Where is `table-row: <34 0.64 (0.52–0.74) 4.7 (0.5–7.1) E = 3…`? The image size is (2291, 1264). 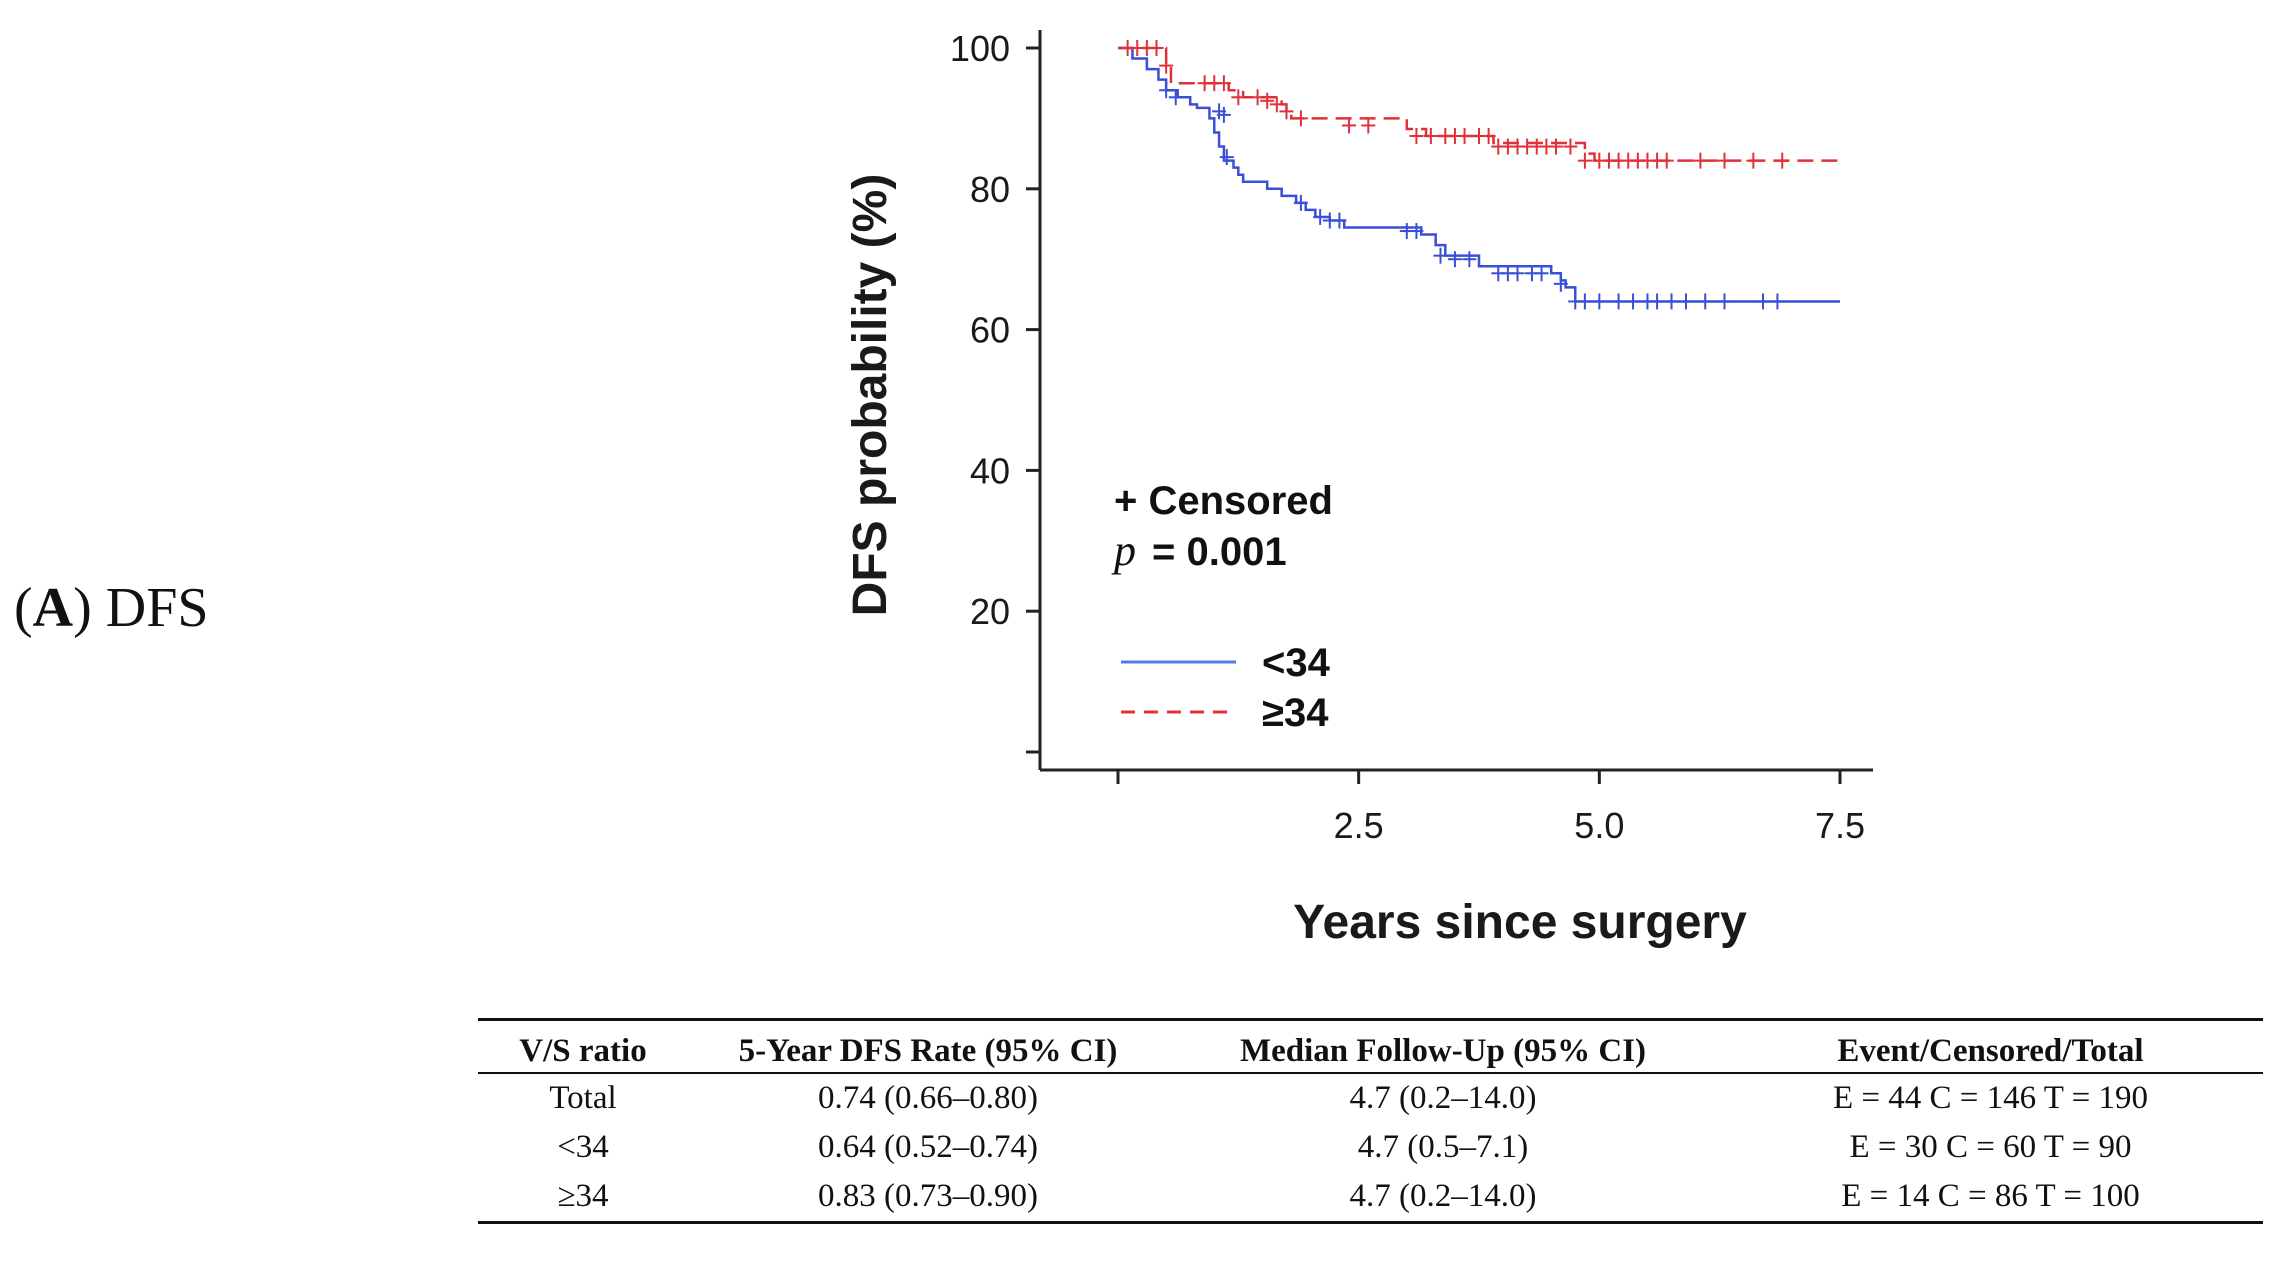 table-row: <34 0.64 (0.52–0.74) 4.7 (0.5–7.1) E = 3… is located at coordinates (1370, 1147).